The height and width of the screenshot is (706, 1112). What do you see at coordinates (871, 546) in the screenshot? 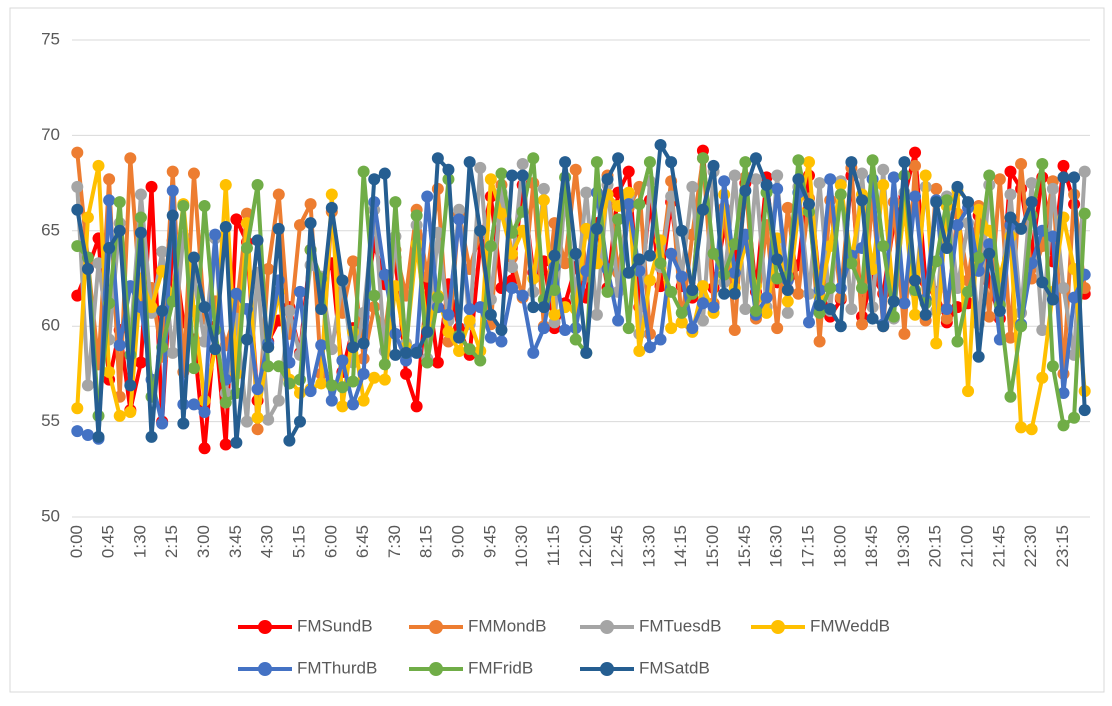
I see `x-tick-label: 18:45` at bounding box center [871, 546].